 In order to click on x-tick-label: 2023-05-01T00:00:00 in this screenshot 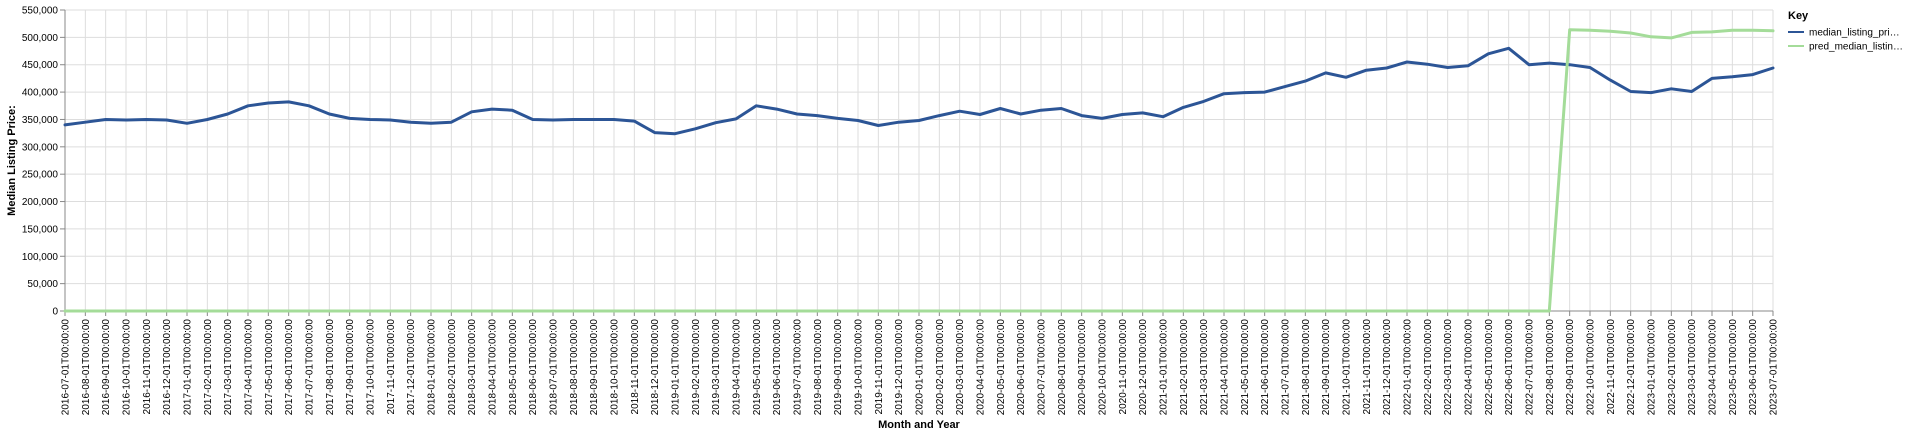, I will do `click(1733, 367)`.